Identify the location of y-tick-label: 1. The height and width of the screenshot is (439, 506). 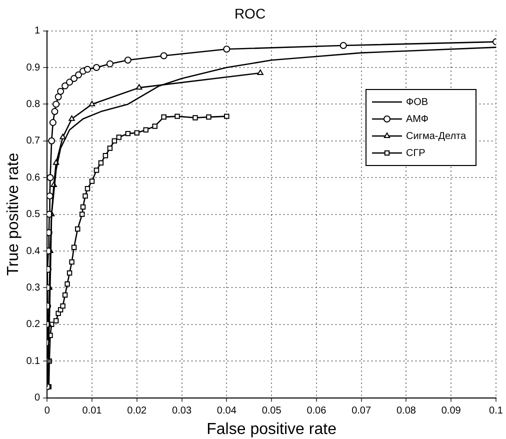
(37, 31).